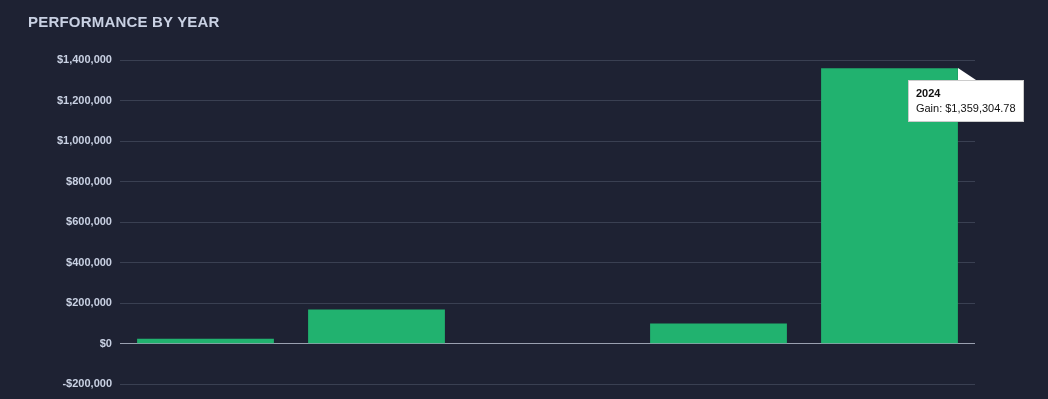 Image resolution: width=1048 pixels, height=399 pixels. Describe the element at coordinates (84, 99) in the screenshot. I see `y-tick-label: $1,200,000` at that location.